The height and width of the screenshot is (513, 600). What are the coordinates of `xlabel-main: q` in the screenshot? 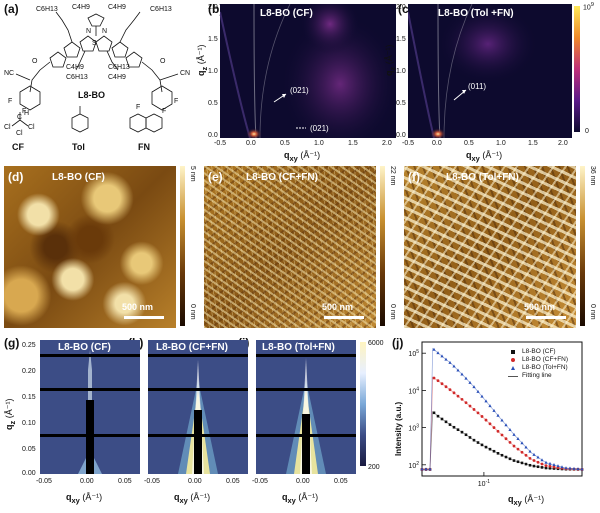 It's located at (287, 155).